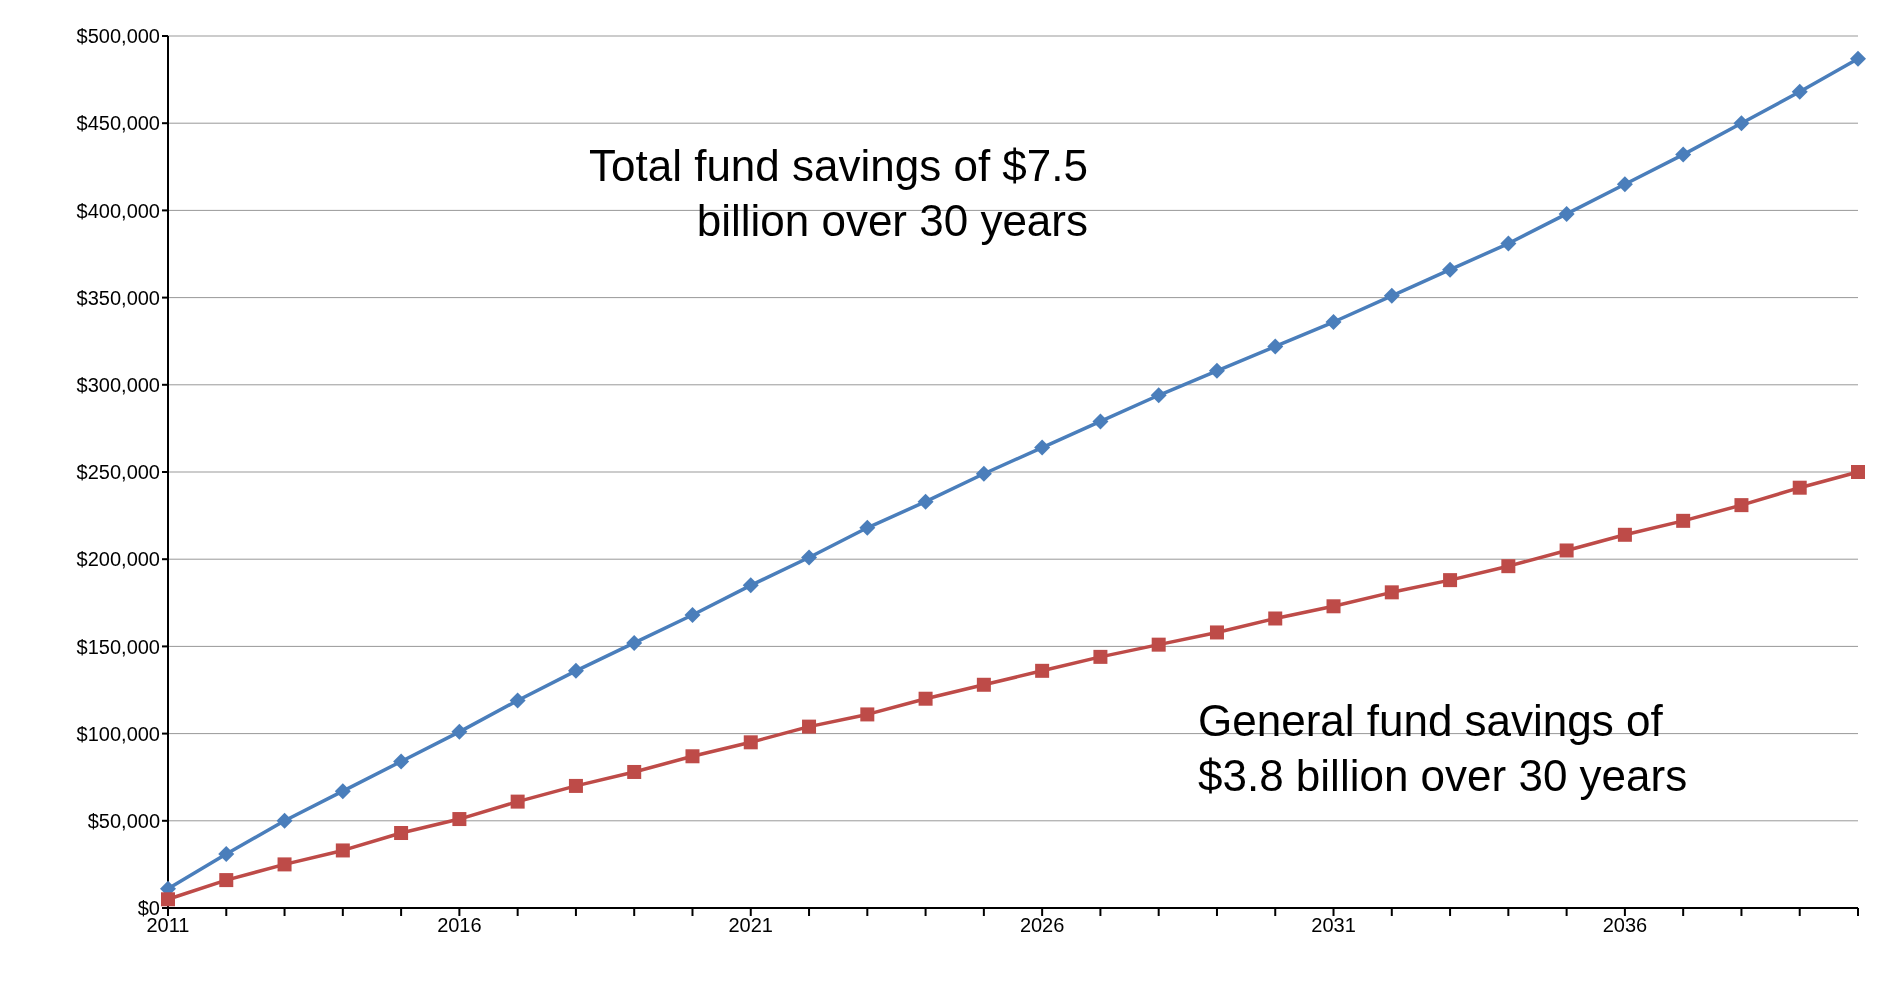 The width and height of the screenshot is (1896, 984). I want to click on x-tick-label: 2021, so click(751, 925).